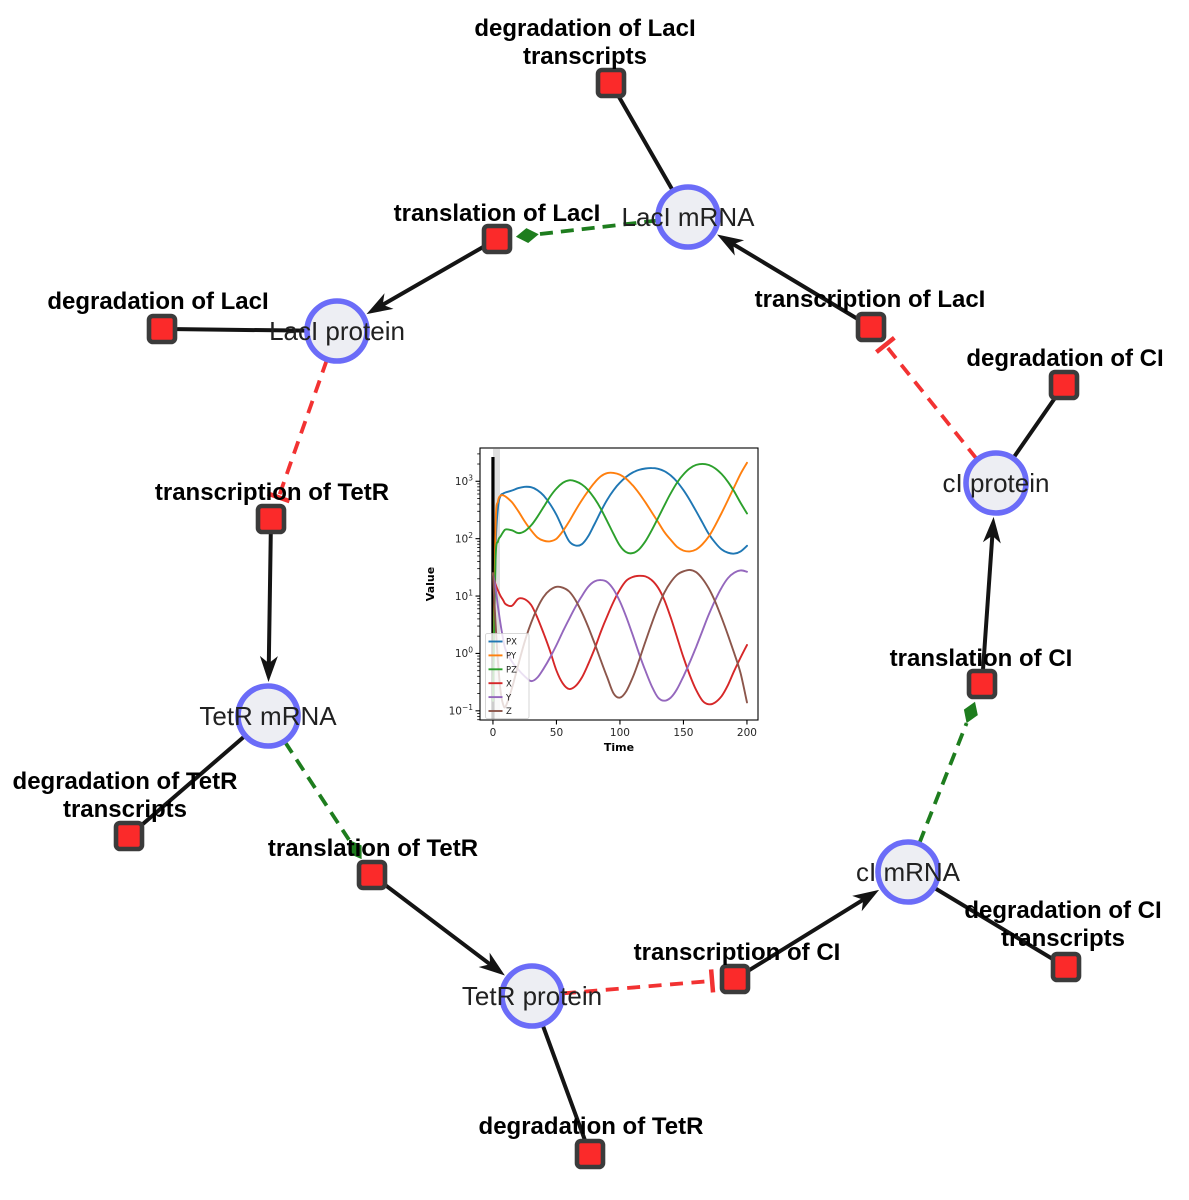 The width and height of the screenshot is (1189, 1200). What do you see at coordinates (870, 299) in the screenshot?
I see `reaction-label-transc_laci: transcription of LacI` at bounding box center [870, 299].